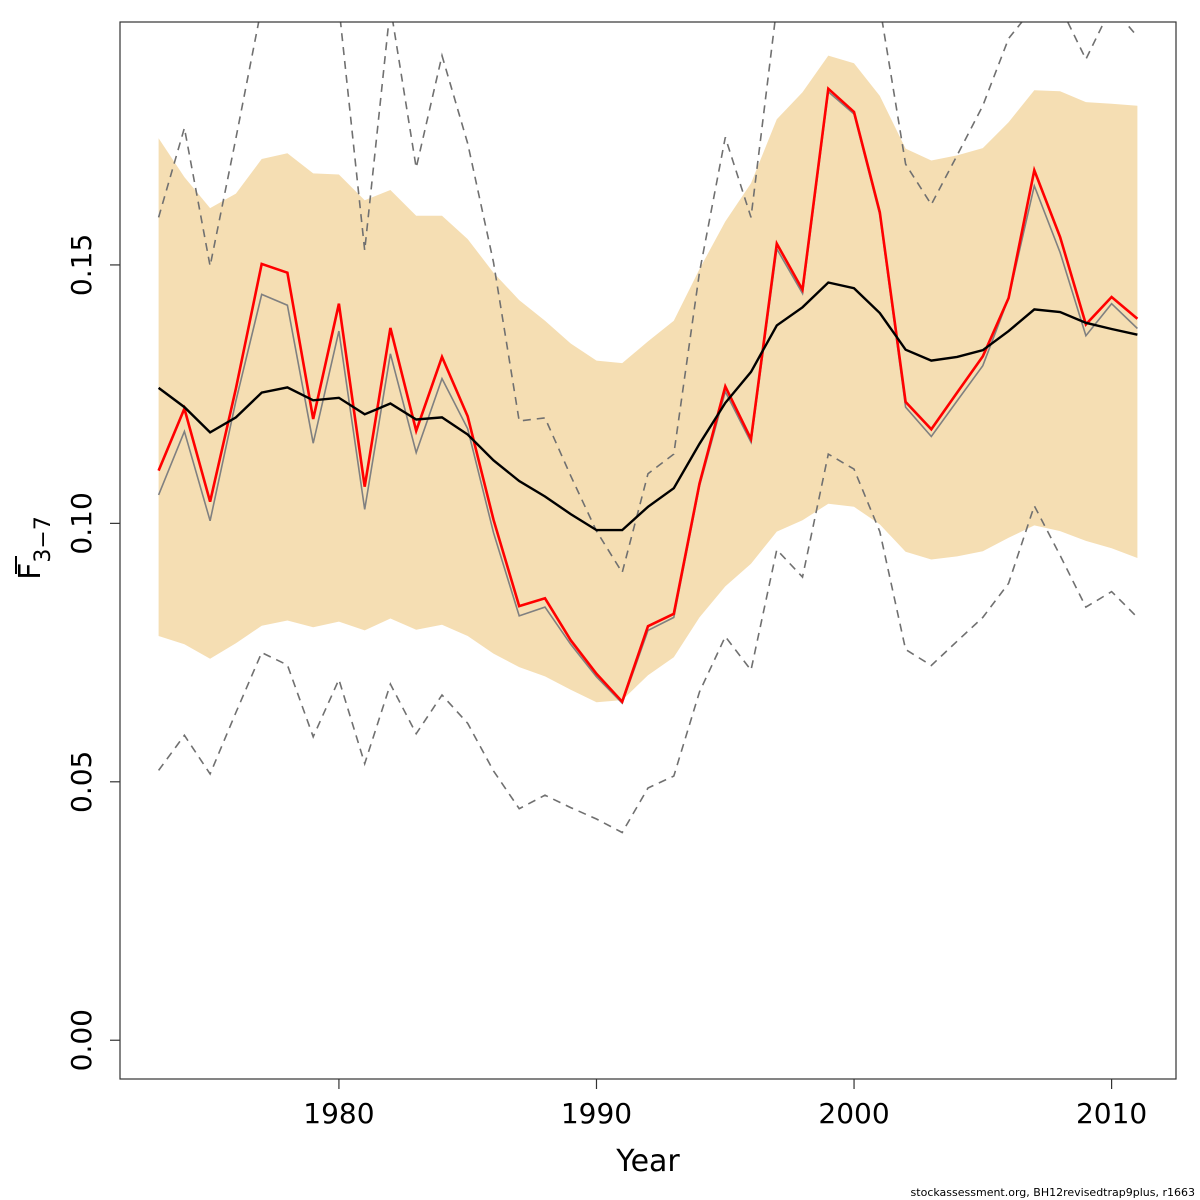  I want to click on y-axis-title: F3−7, so click(34, 548).